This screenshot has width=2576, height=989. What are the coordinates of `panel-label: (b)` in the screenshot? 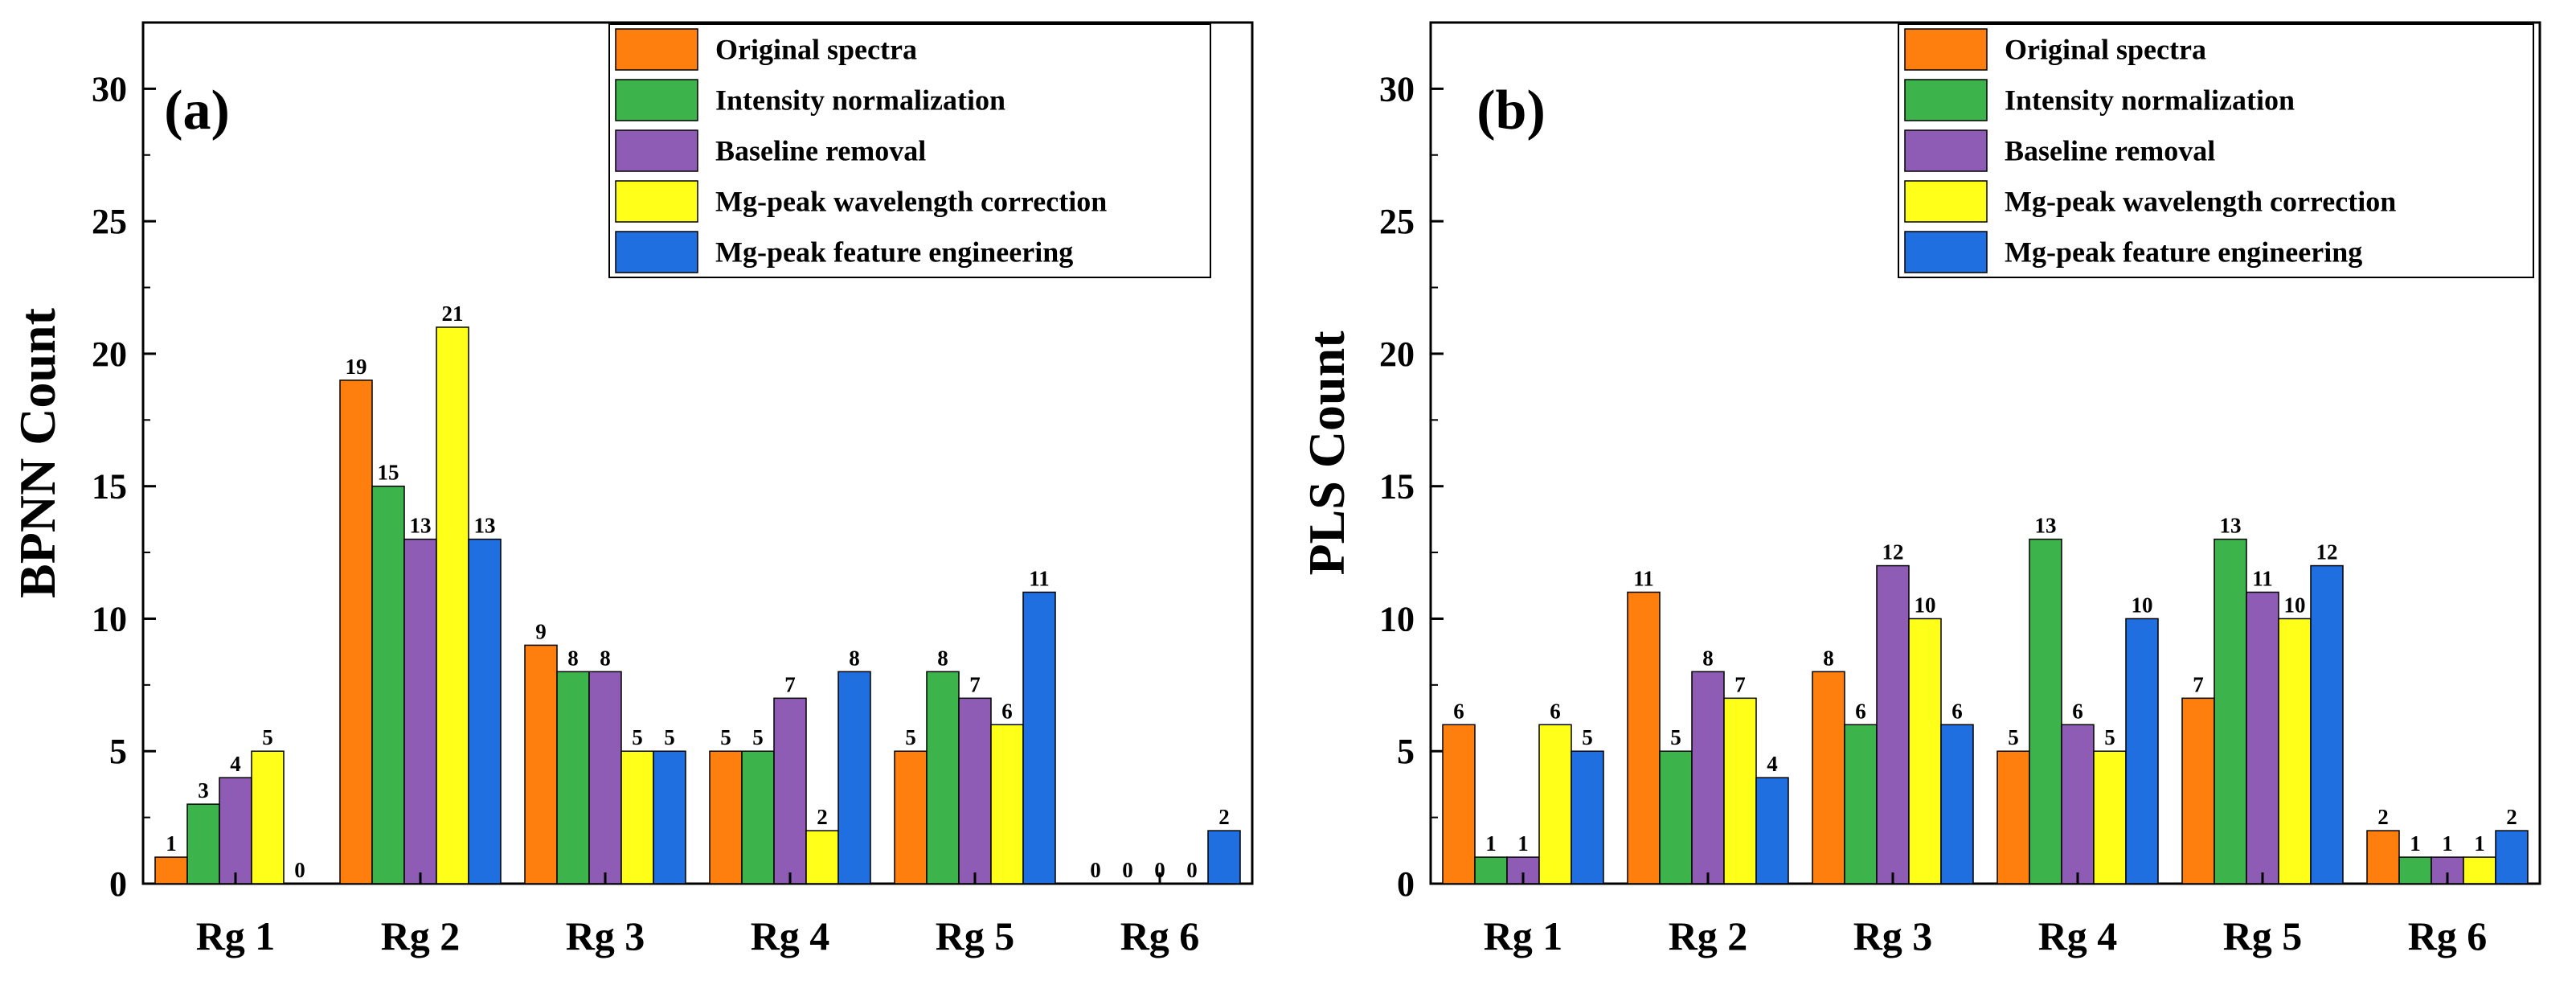 It's located at (1511, 111).